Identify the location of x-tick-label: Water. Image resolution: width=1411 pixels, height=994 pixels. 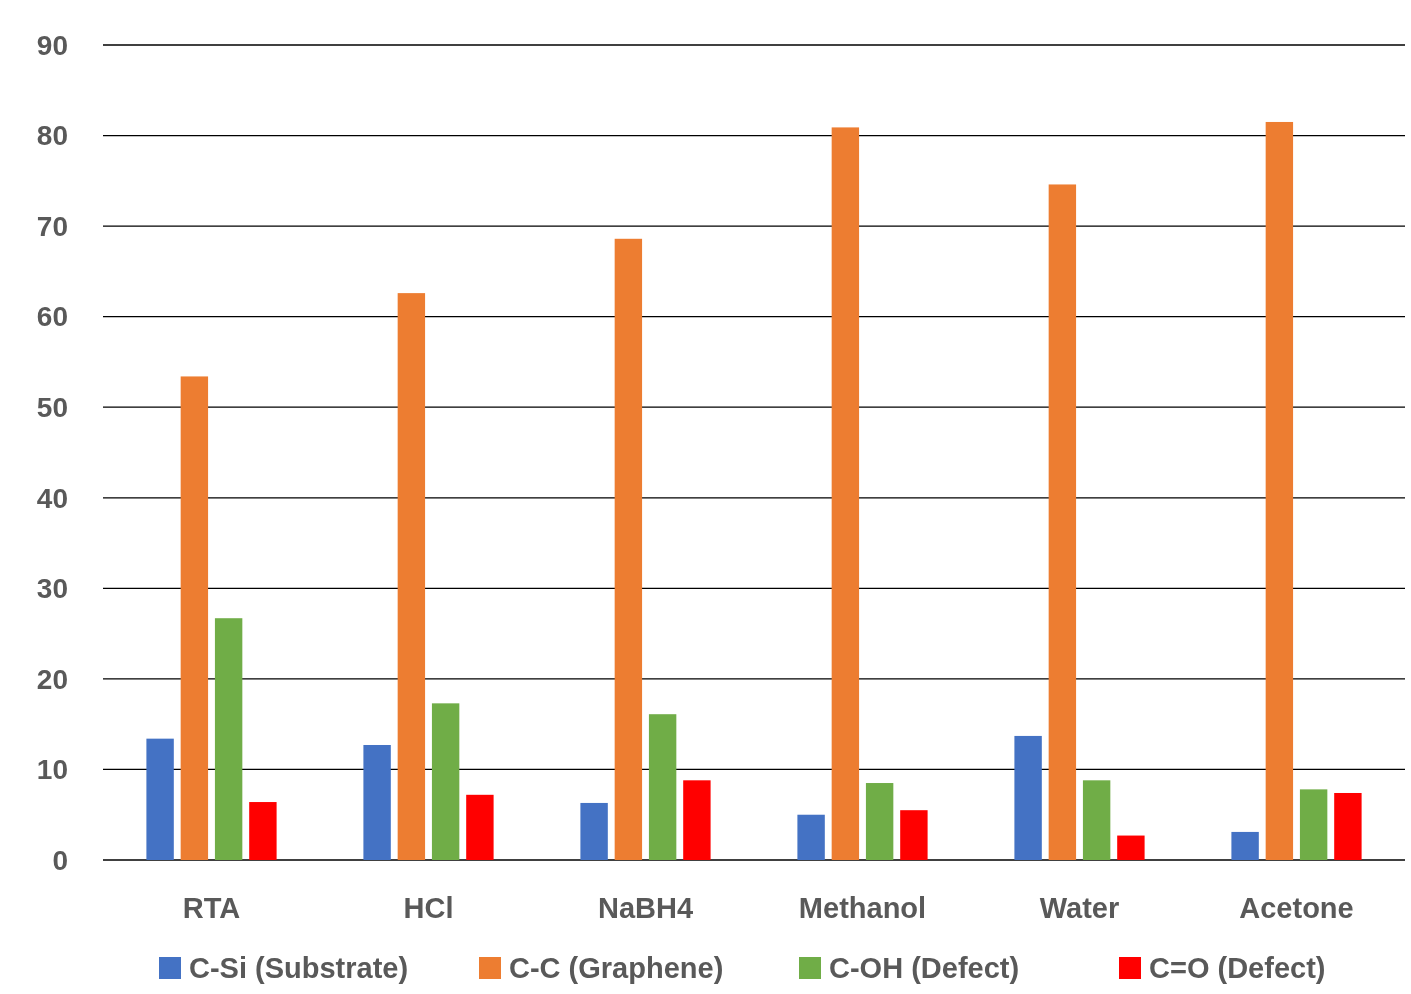
(1079, 908).